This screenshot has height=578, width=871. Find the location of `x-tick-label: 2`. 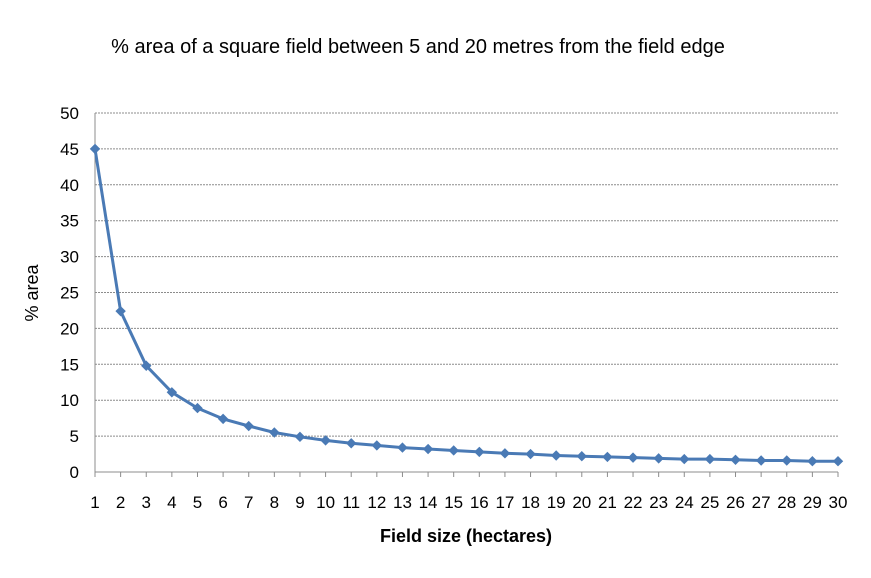

x-tick-label: 2 is located at coordinates (120, 502).